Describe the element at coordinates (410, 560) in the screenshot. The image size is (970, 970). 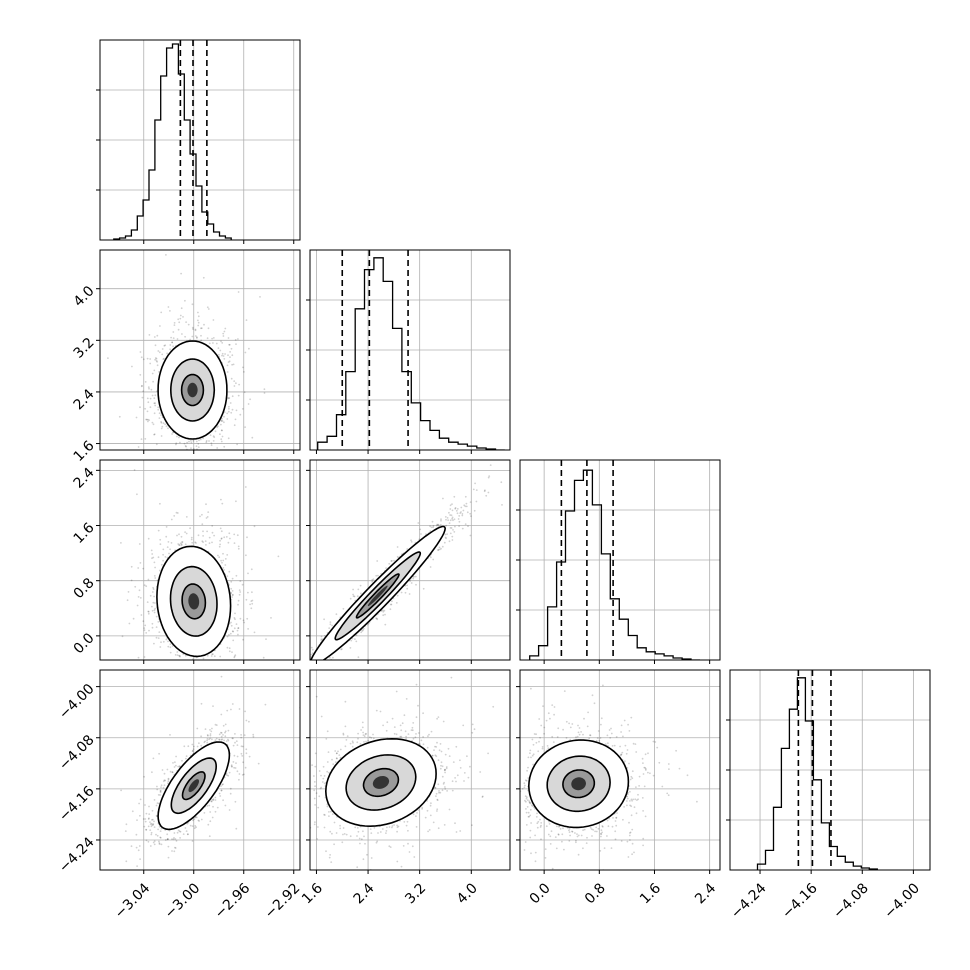
I see `panel-frame` at that location.